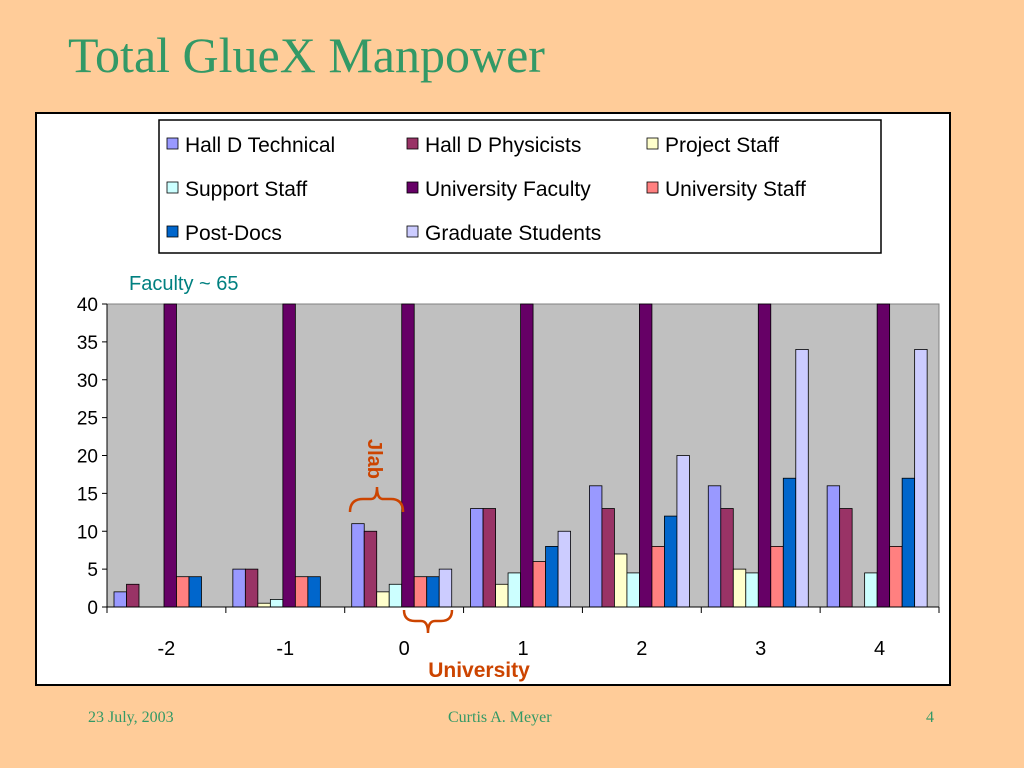  What do you see at coordinates (641, 649) in the screenshot?
I see `x-tick-label: 2` at bounding box center [641, 649].